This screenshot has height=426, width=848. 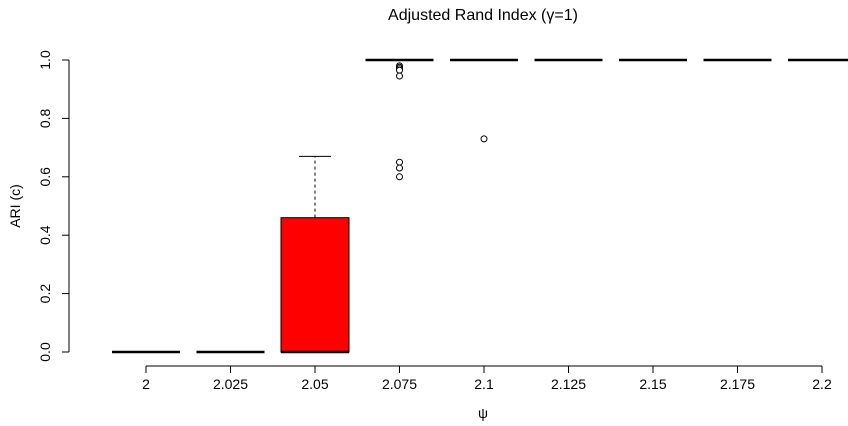 What do you see at coordinates (230, 384) in the screenshot?
I see `x-tick-label: 2.025` at bounding box center [230, 384].